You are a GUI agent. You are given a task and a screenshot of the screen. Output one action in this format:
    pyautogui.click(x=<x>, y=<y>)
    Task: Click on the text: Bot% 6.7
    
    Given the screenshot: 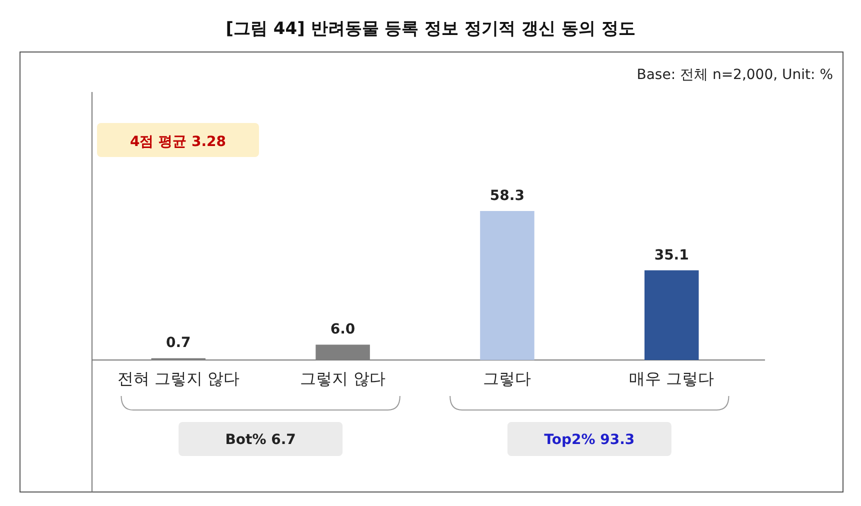 What is the action you would take?
    pyautogui.click(x=260, y=440)
    